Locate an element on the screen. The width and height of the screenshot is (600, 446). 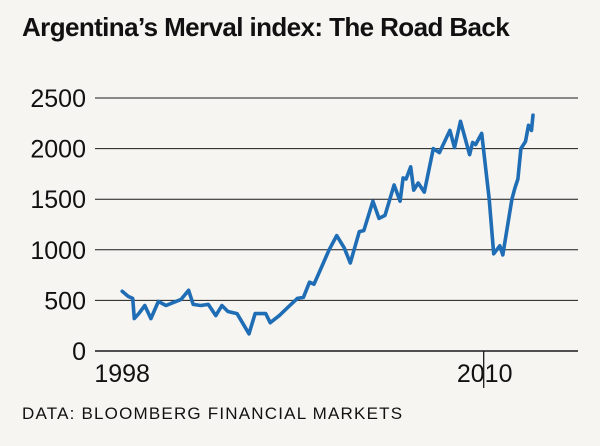
y-tick-label: 1500 is located at coordinates (58, 200).